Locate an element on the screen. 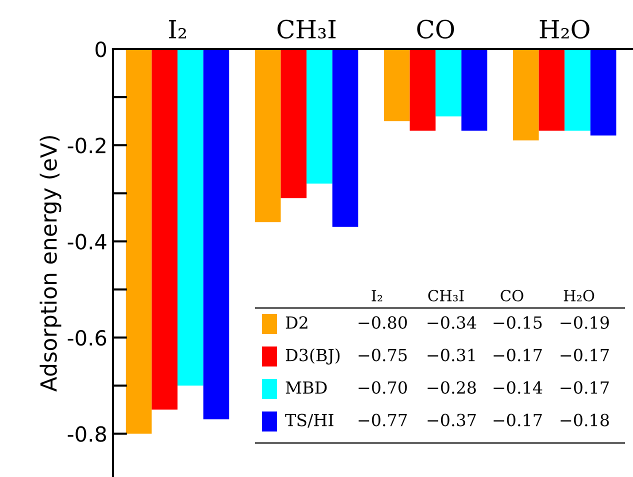 The image size is (633, 477). category-label: I₂ is located at coordinates (377, 296).